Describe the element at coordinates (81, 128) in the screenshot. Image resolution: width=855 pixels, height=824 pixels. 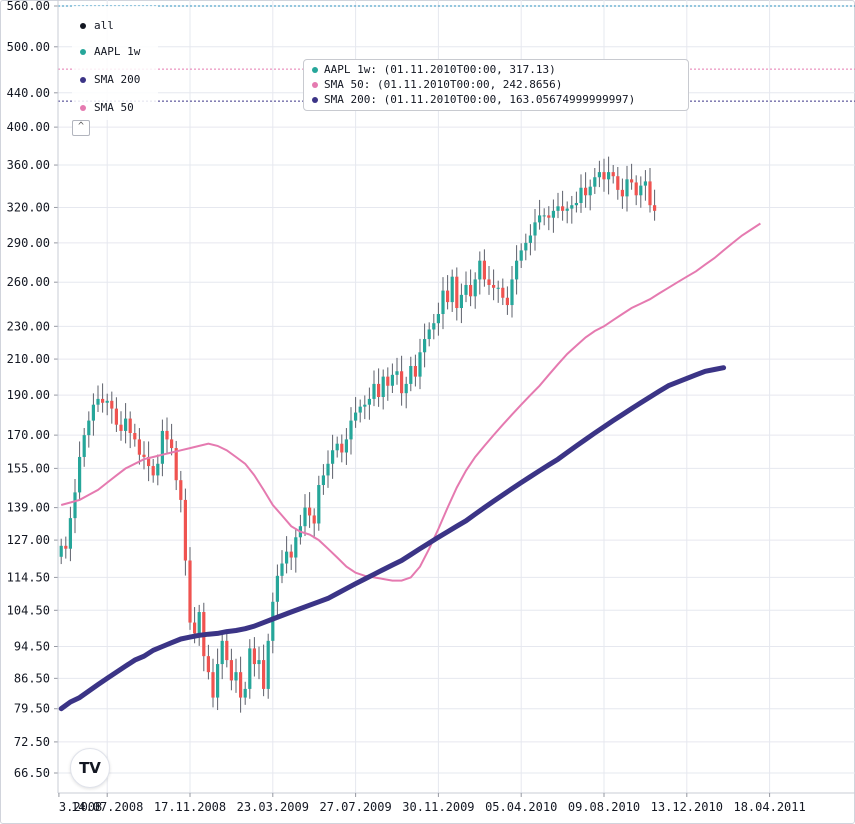
I see `chevron-up-icon: ^` at that location.